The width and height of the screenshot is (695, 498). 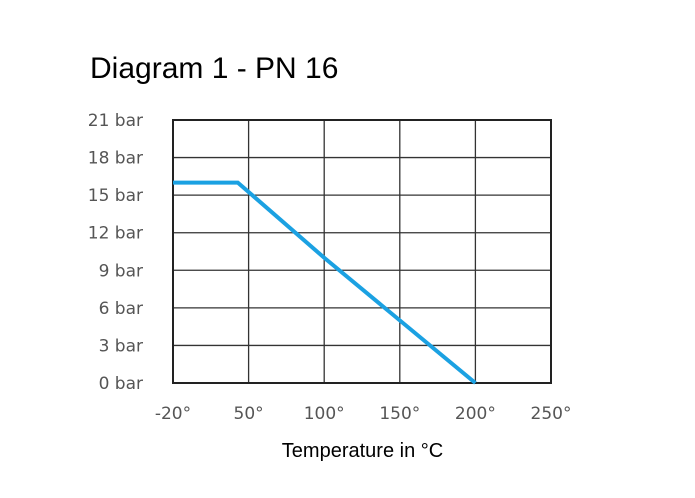 I want to click on y-tick-label: 6 bar, so click(x=121, y=309).